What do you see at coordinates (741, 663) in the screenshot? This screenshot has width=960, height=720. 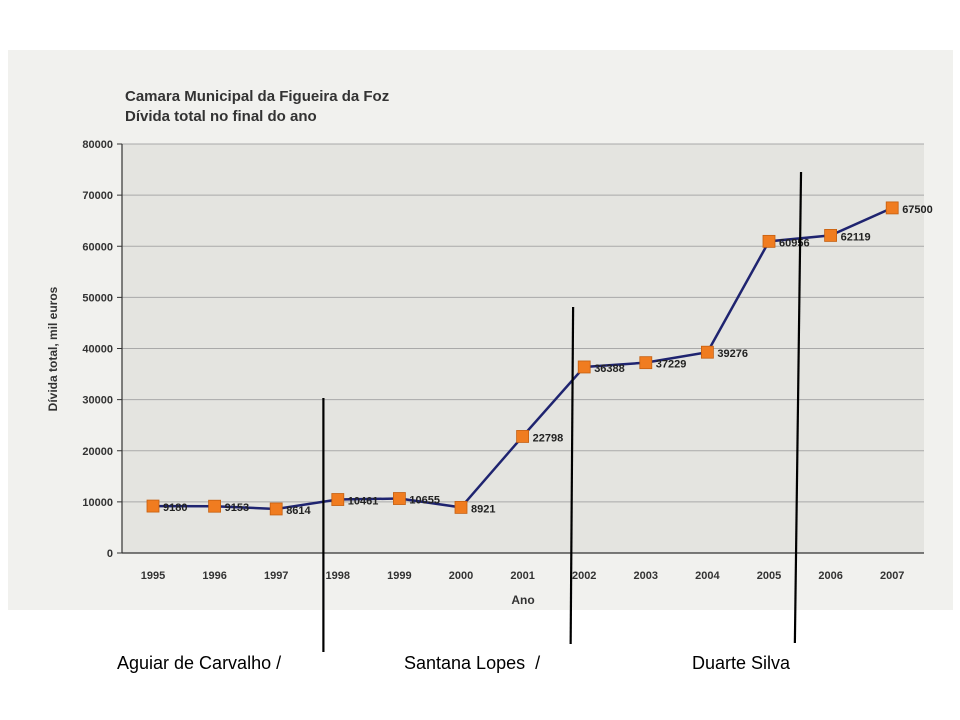 I see `mayor-label-duarte-silva: Duarte Silva` at bounding box center [741, 663].